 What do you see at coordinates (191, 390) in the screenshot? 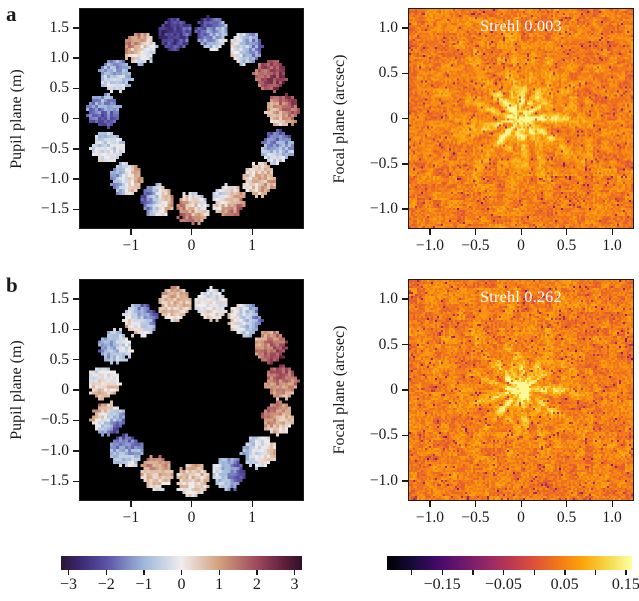
I see `pupil-plane-heatmap-b` at bounding box center [191, 390].